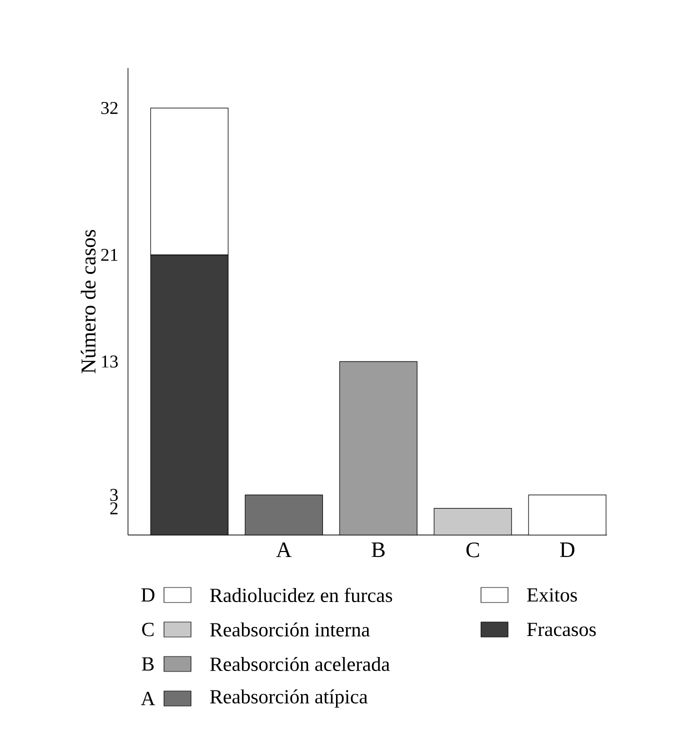 The width and height of the screenshot is (676, 731). I want to click on legend-label: Exitos, so click(552, 595).